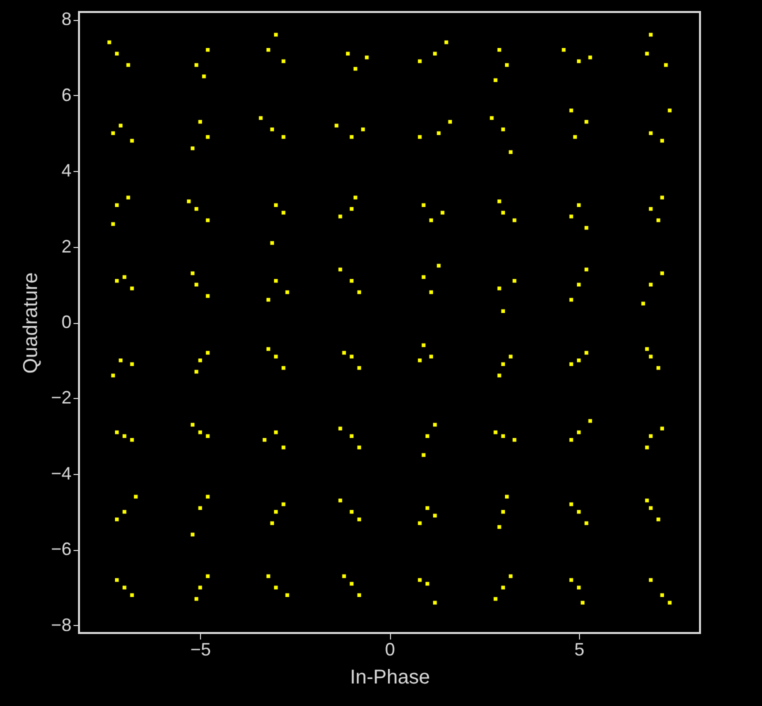 The height and width of the screenshot is (706, 762). What do you see at coordinates (31, 323) in the screenshot?
I see `y-axis-title: Quadrature` at bounding box center [31, 323].